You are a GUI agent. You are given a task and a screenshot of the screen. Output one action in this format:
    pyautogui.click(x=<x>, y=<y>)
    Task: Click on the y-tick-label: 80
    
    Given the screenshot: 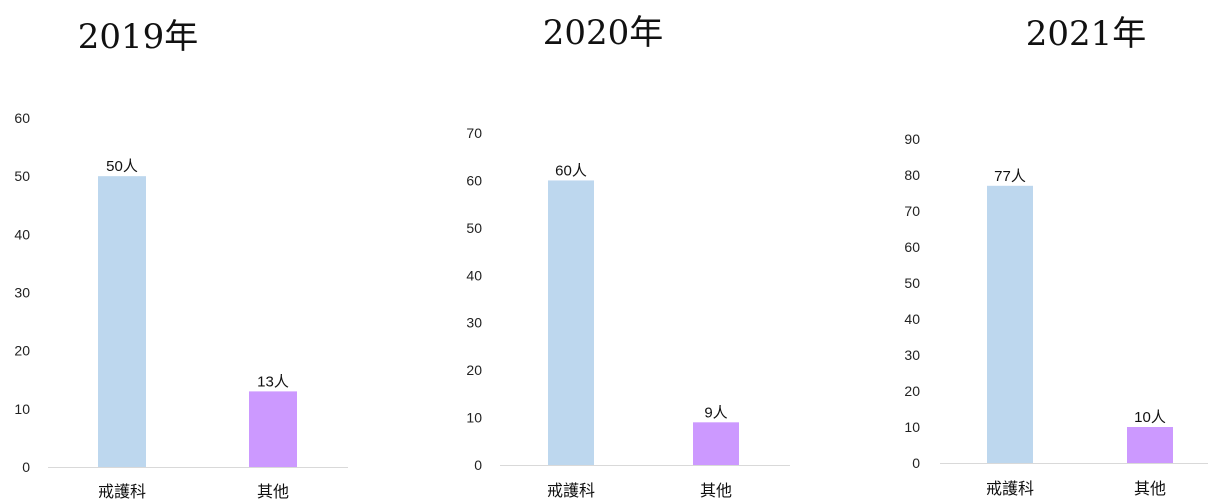 What is the action you would take?
    pyautogui.click(x=912, y=175)
    